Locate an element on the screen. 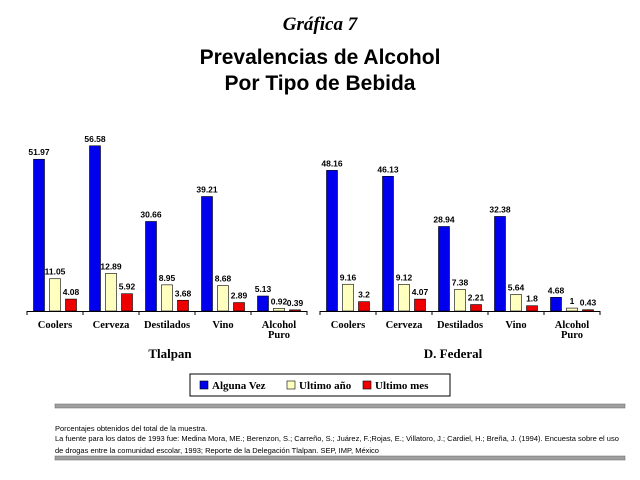 Image resolution: width=640 pixels, height=480 pixels. data-label: 8.95 is located at coordinates (167, 278).